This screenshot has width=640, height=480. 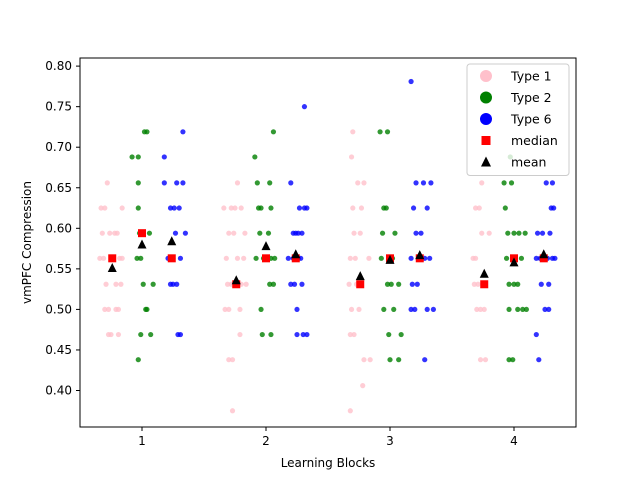 What do you see at coordinates (486, 161) in the screenshot?
I see `legend-marker-mean` at bounding box center [486, 161].